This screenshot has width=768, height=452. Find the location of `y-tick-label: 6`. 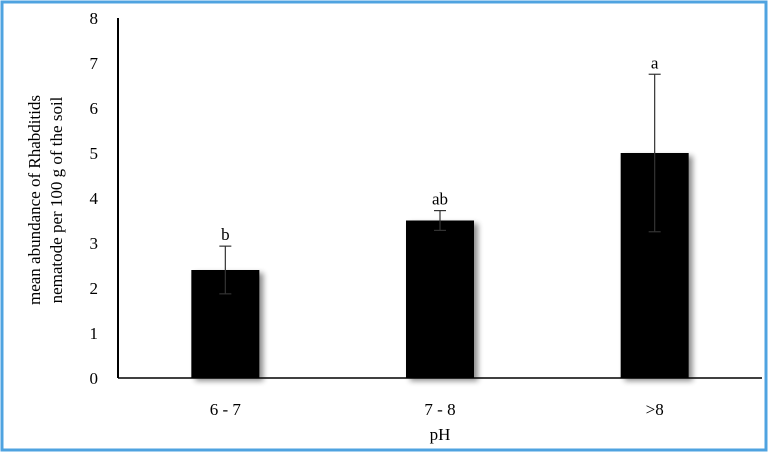

y-tick-label: 6 is located at coordinates (94, 108).